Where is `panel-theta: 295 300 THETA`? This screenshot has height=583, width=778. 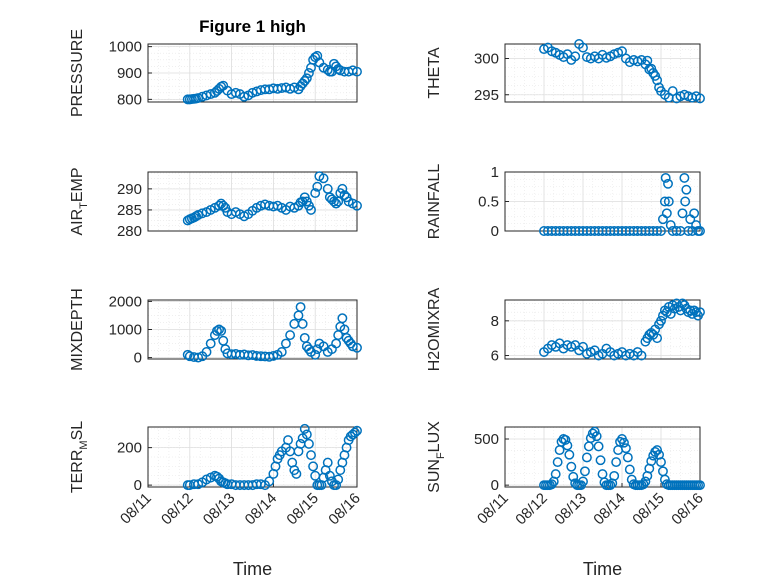
panel-theta: 295 300 THETA is located at coordinates (565, 71).